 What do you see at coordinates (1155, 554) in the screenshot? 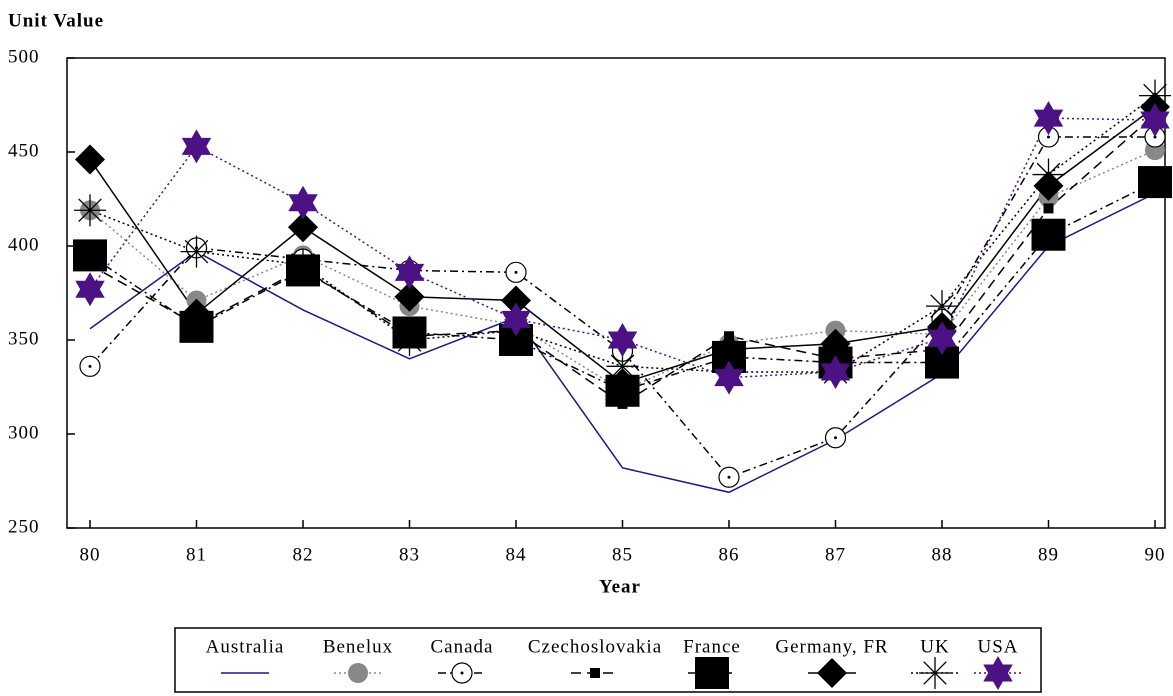
I see `x-tick-label: 90` at bounding box center [1155, 554].